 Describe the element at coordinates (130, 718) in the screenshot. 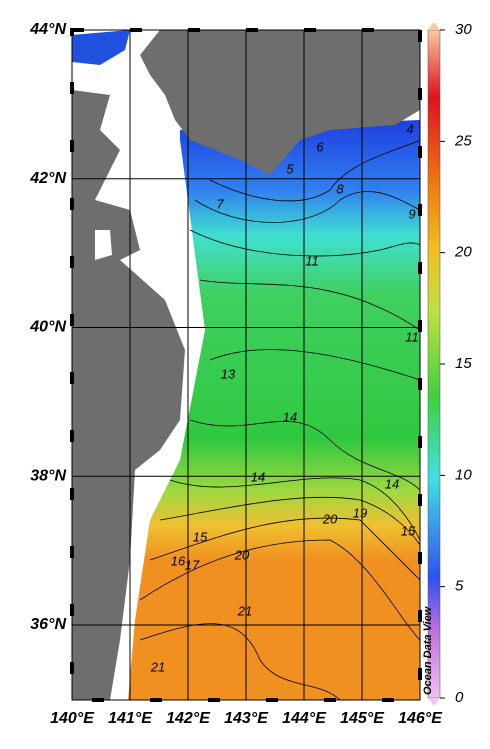

I see `lon-label: 141°E` at that location.